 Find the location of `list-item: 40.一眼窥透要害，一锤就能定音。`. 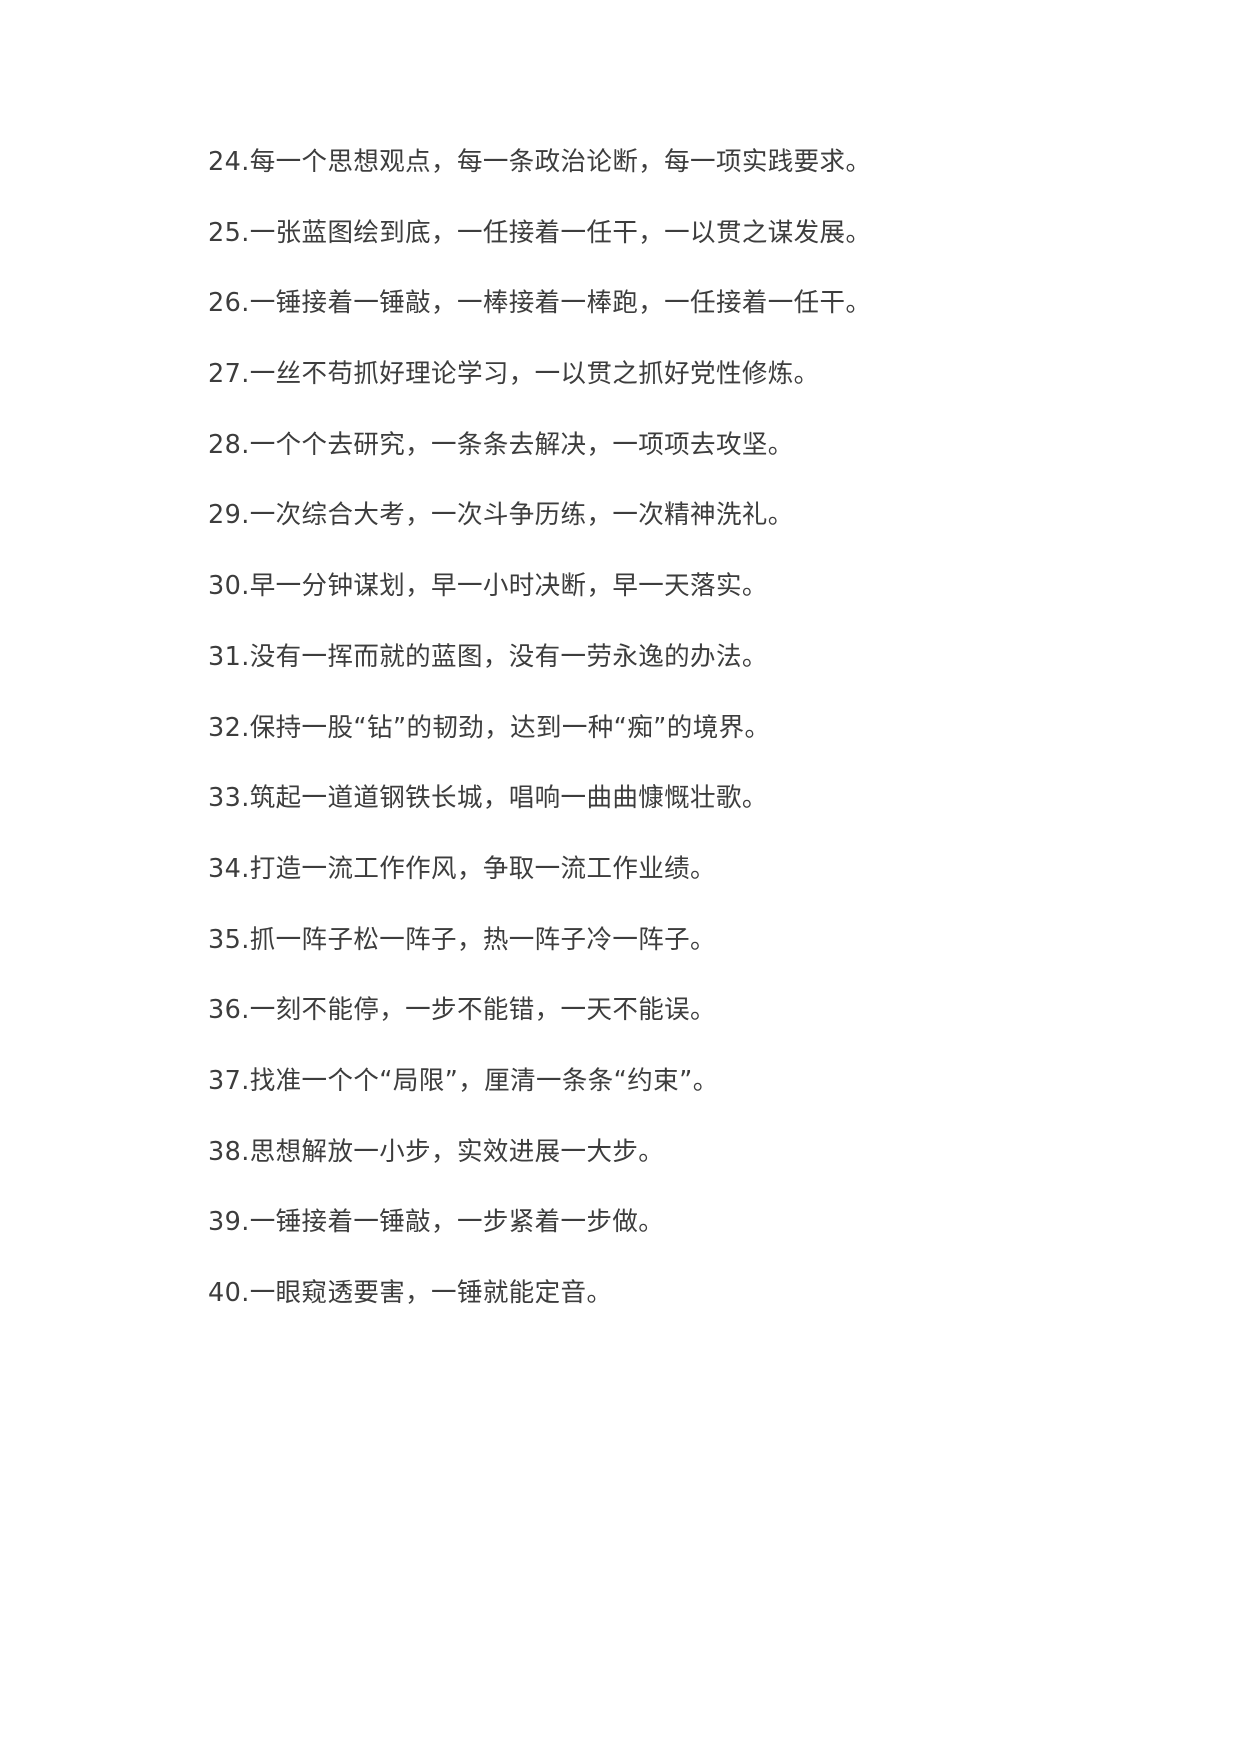

list-item: 40.一眼窥透要害，一锤就能定音。 is located at coordinates (410, 1293).